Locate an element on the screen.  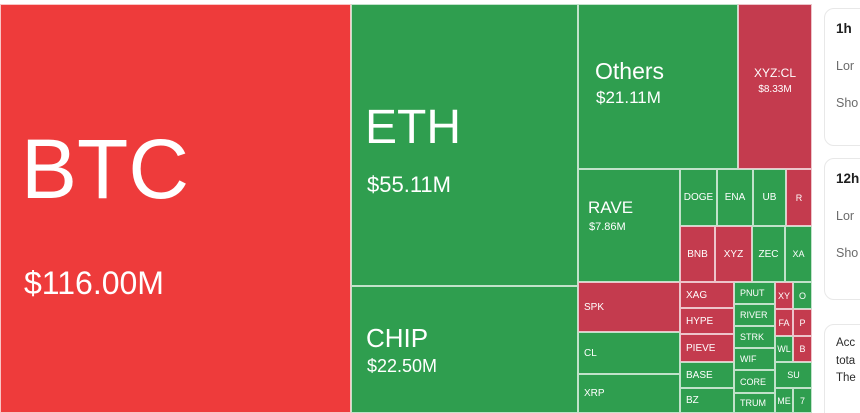
tile-symbol: O is located at coordinates (802, 295).